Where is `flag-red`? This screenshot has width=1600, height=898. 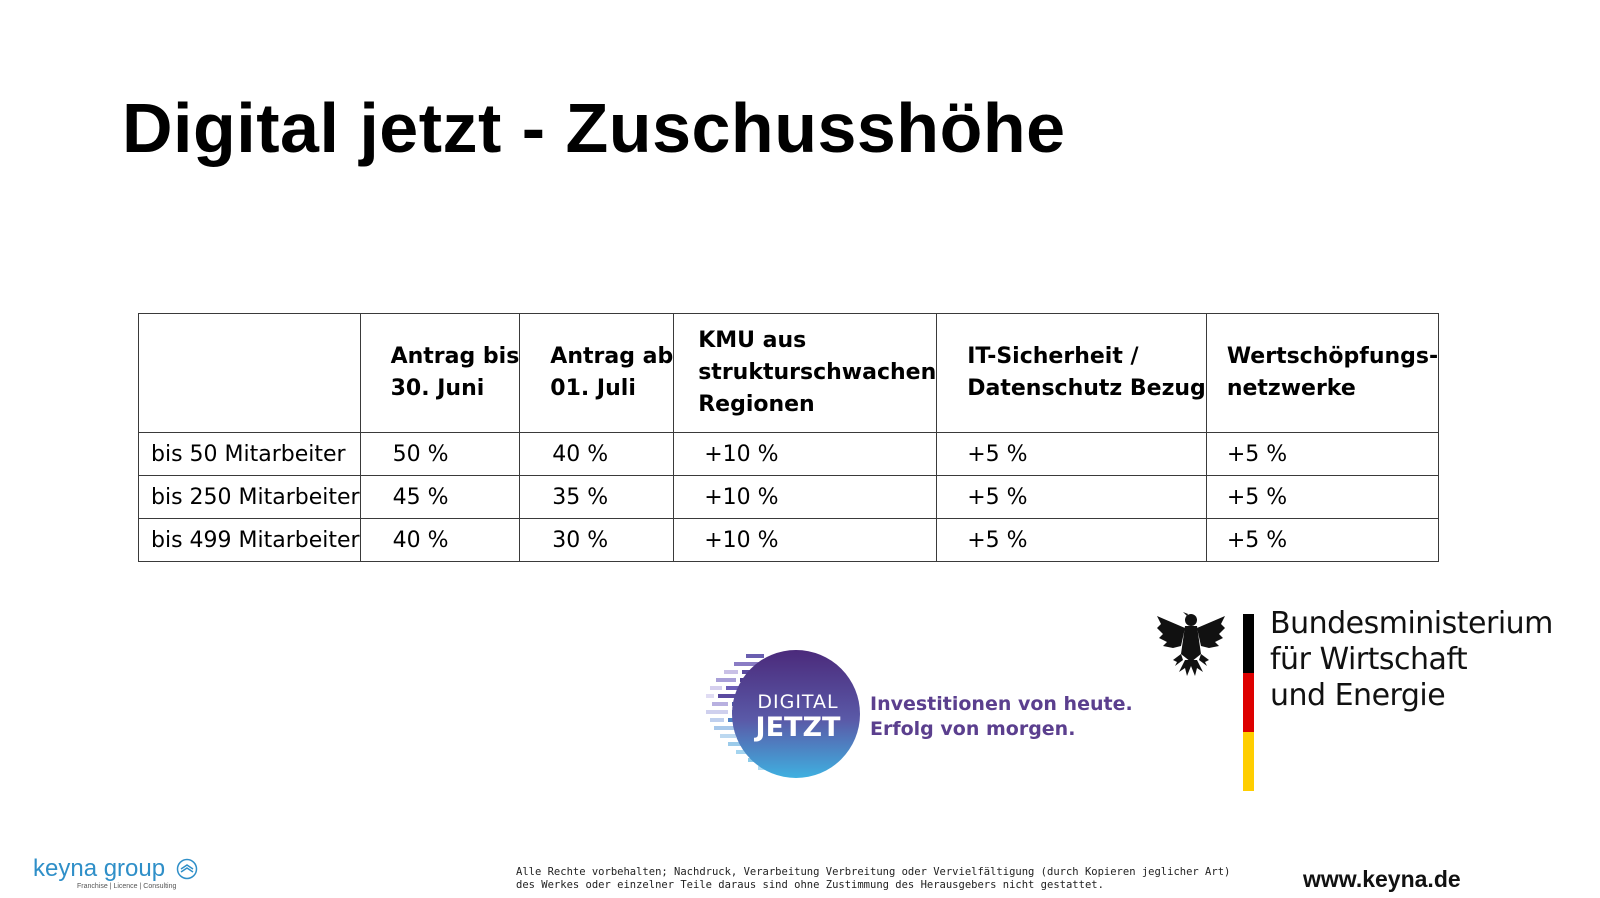 flag-red is located at coordinates (1248, 702).